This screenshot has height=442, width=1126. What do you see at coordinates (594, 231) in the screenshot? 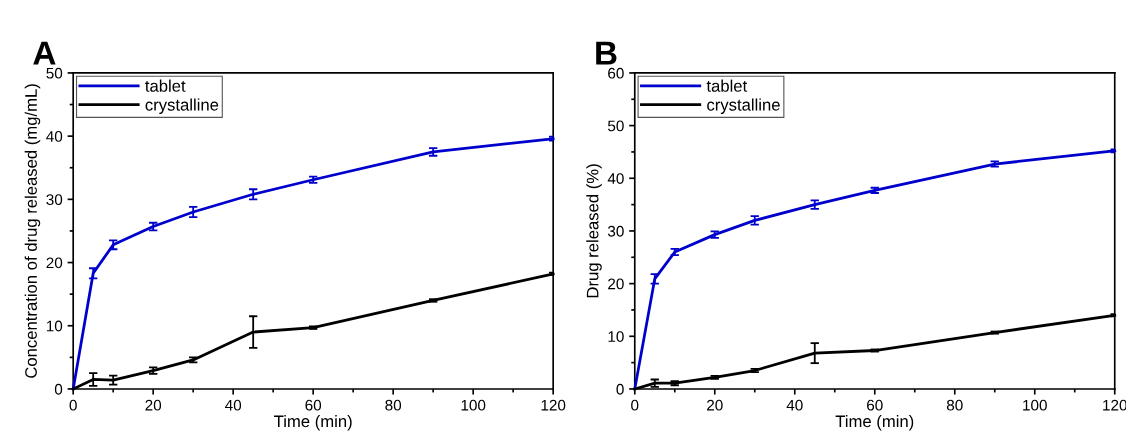
I see `y-axis-title: Drug released (%)` at bounding box center [594, 231].